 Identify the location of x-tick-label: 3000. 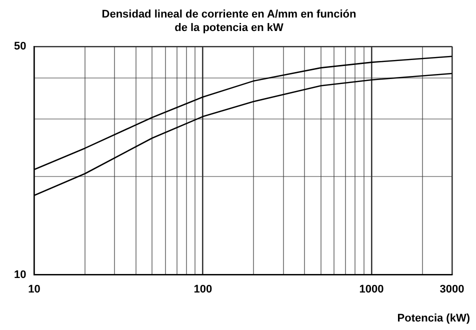
(452, 289).